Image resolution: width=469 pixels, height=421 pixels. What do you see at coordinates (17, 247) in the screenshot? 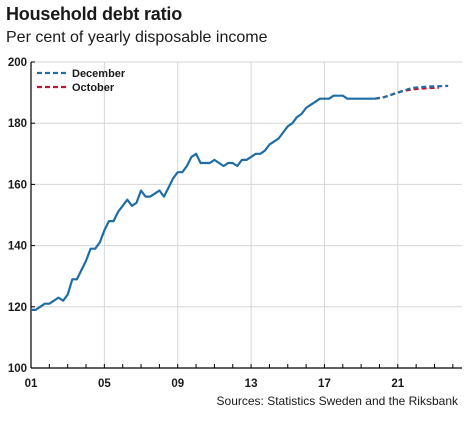
I see `y-tick-label: 140` at bounding box center [17, 247].